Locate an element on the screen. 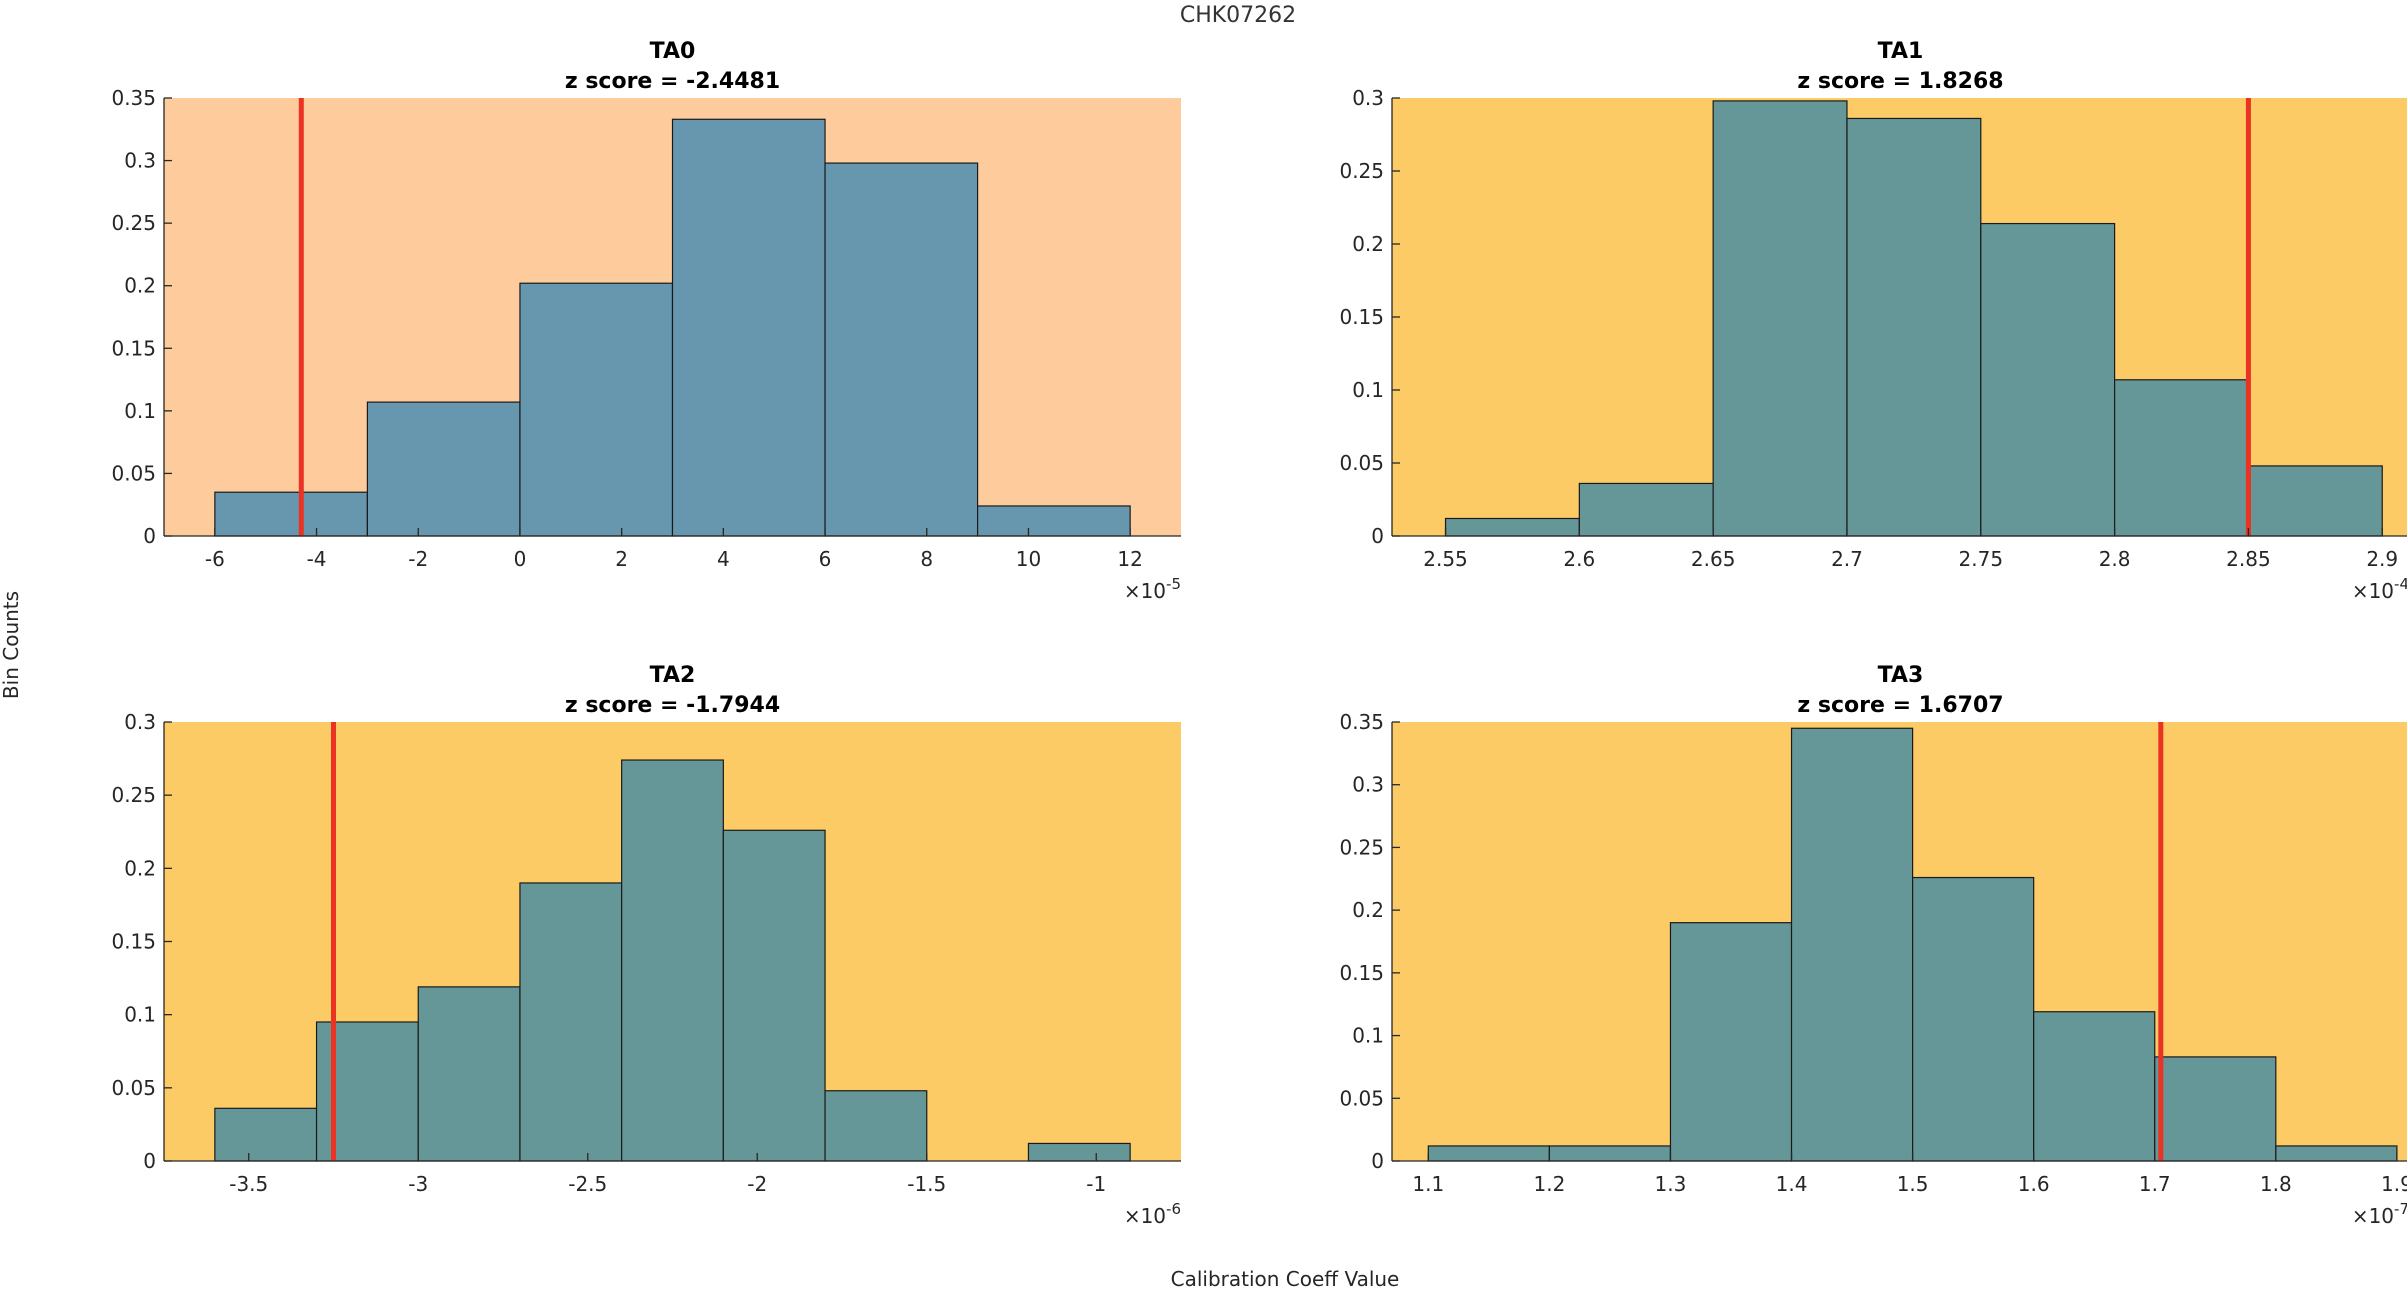  x-tick-label: 2.9 is located at coordinates (2382, 559).